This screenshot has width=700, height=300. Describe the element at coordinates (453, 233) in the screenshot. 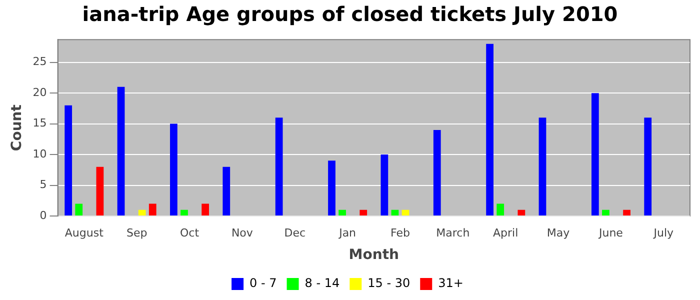

I see `x-tick-label: March` at that location.